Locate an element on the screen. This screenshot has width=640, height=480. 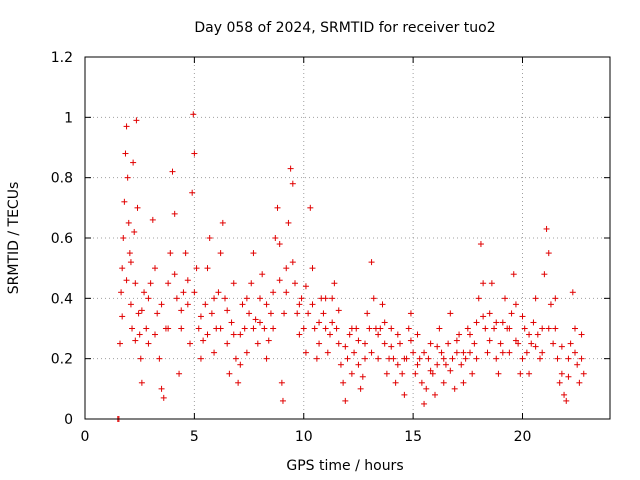
y-tick-label: 0.8 is located at coordinates (62, 179).